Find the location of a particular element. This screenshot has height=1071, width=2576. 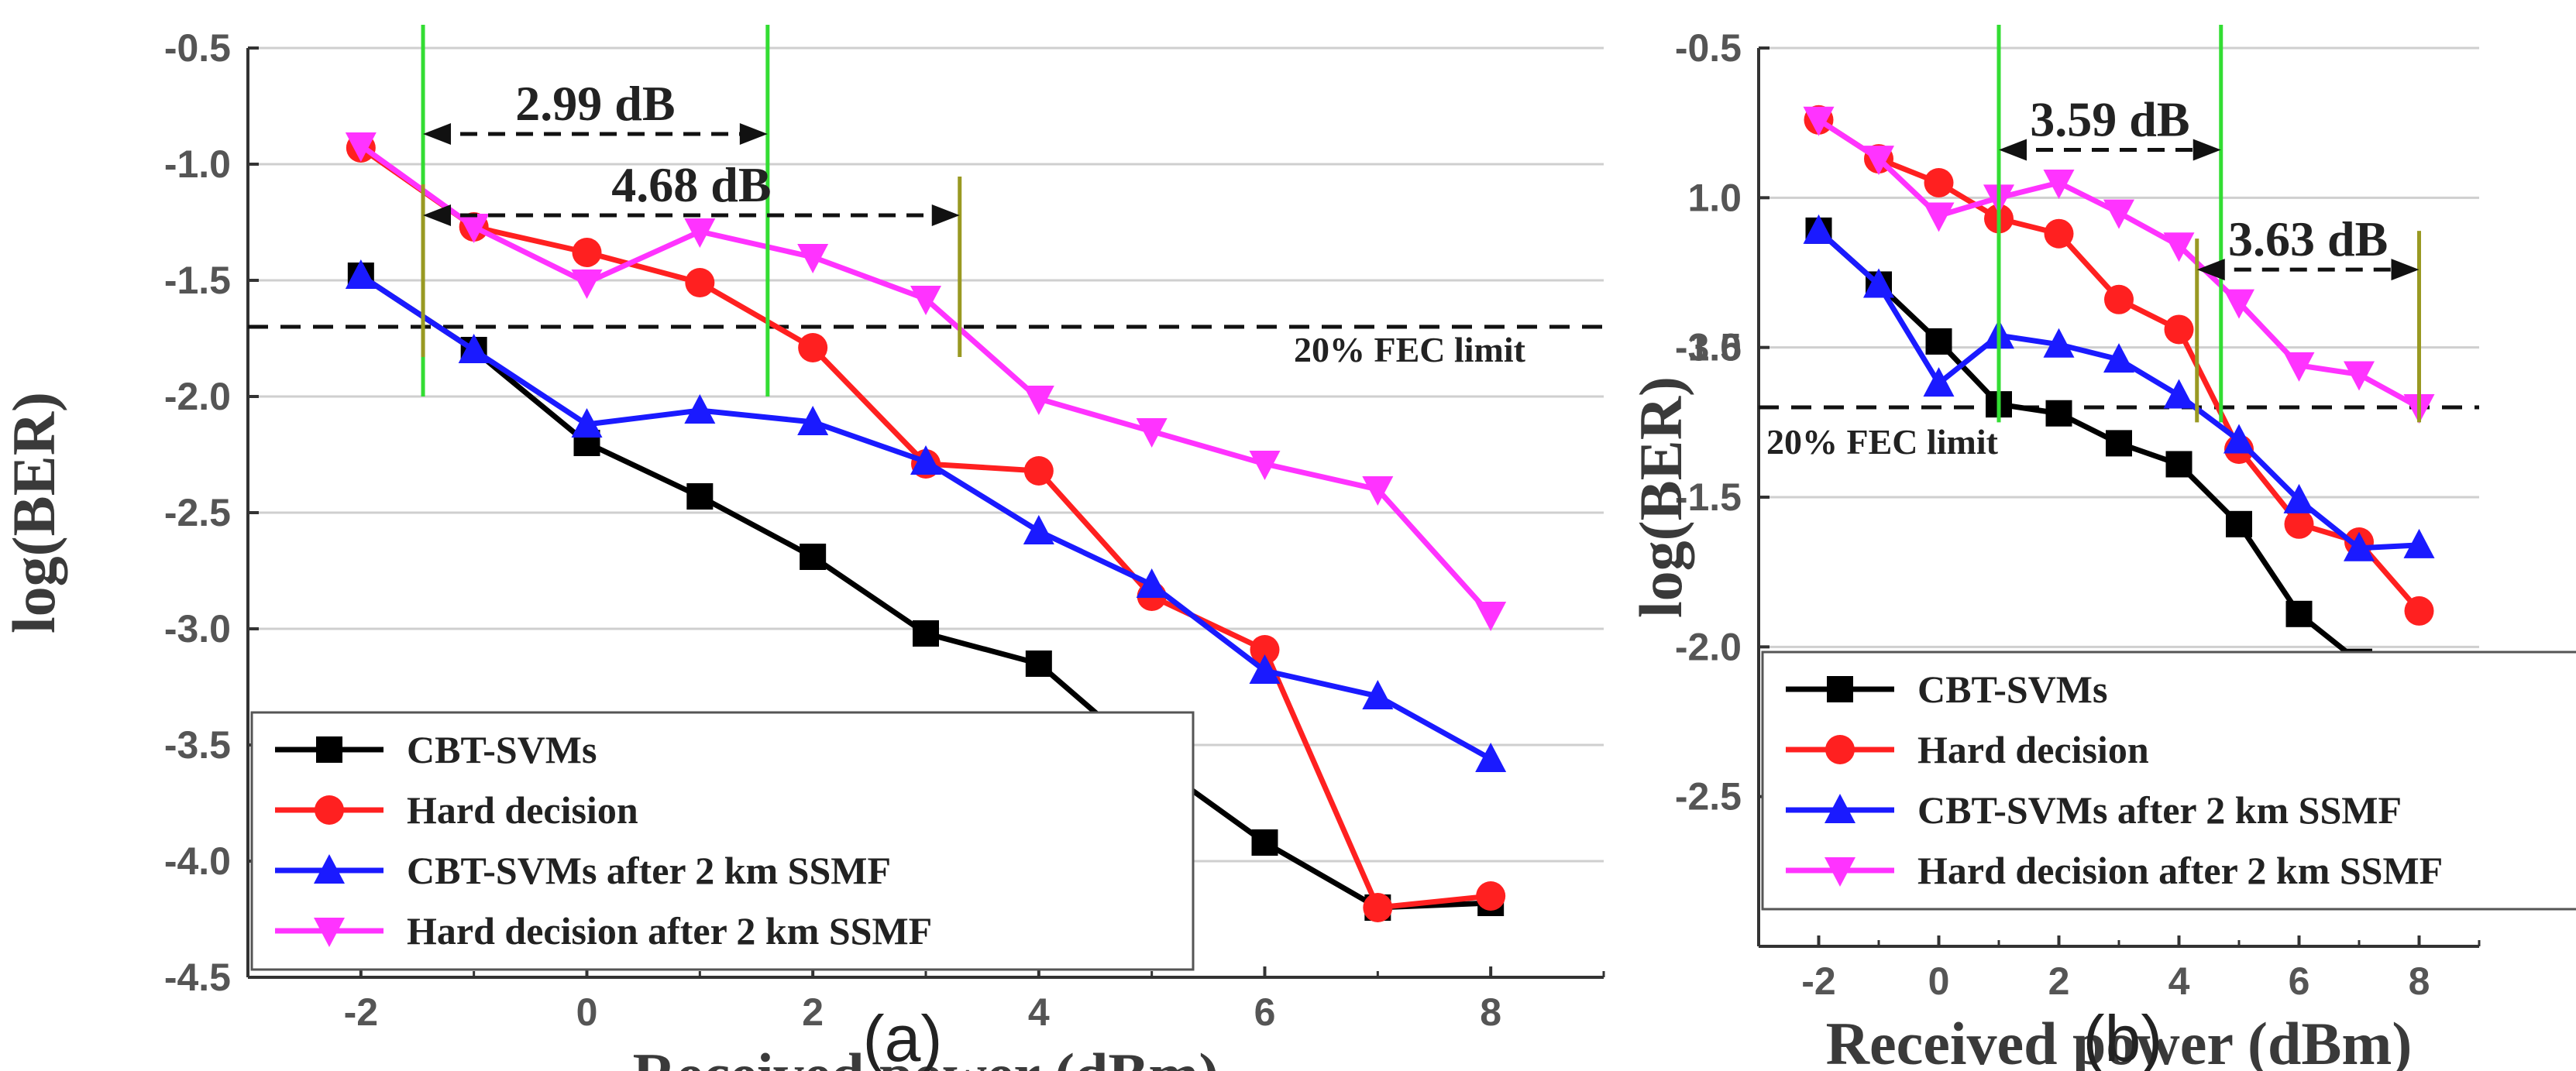

annotation-label: 4.68 dB is located at coordinates (691, 185).